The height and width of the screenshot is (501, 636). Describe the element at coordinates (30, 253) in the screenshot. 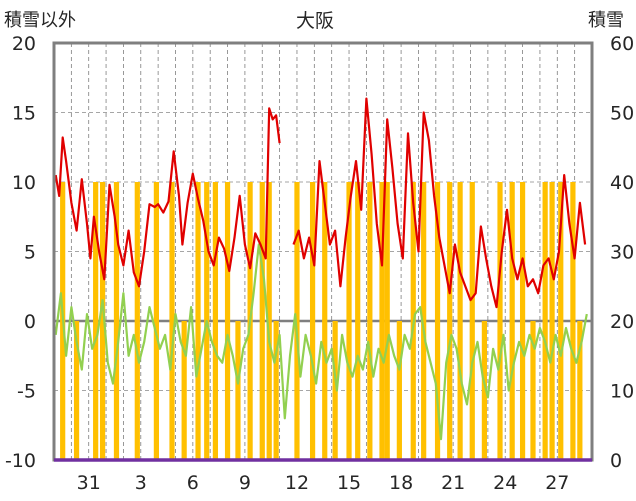

I see `left-tick-label: 5` at that location.